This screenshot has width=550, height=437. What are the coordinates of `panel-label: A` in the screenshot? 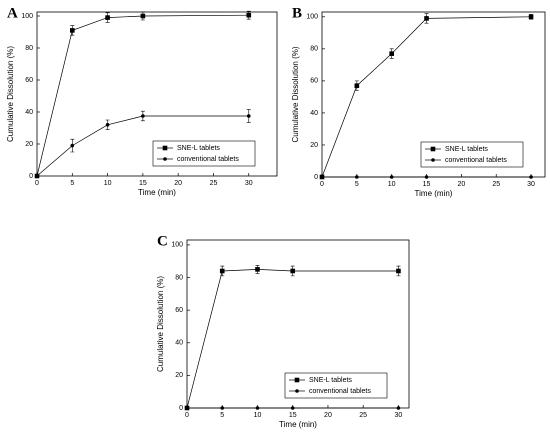 It's located at (12, 13).